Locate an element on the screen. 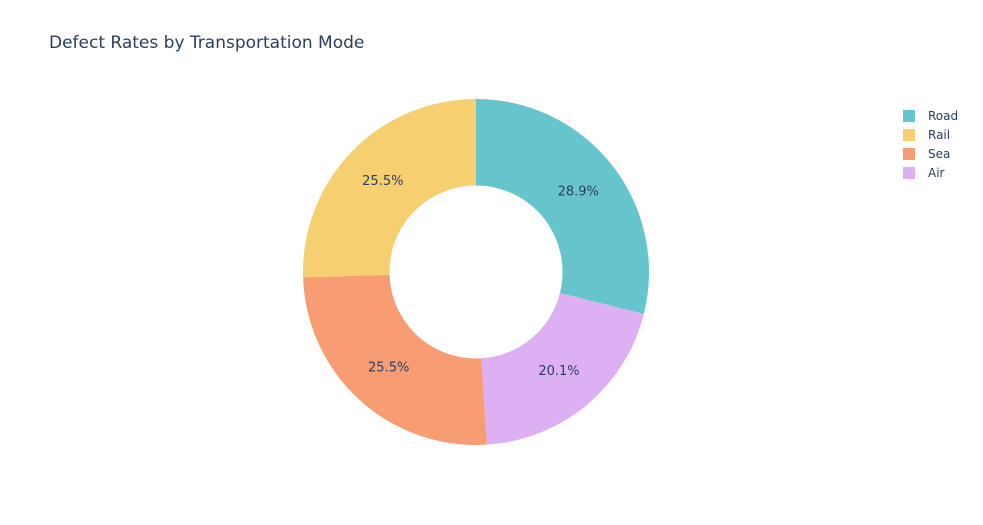 This screenshot has width=983, height=525. chart-legend: Road Rail Sea Air is located at coordinates (930, 144).